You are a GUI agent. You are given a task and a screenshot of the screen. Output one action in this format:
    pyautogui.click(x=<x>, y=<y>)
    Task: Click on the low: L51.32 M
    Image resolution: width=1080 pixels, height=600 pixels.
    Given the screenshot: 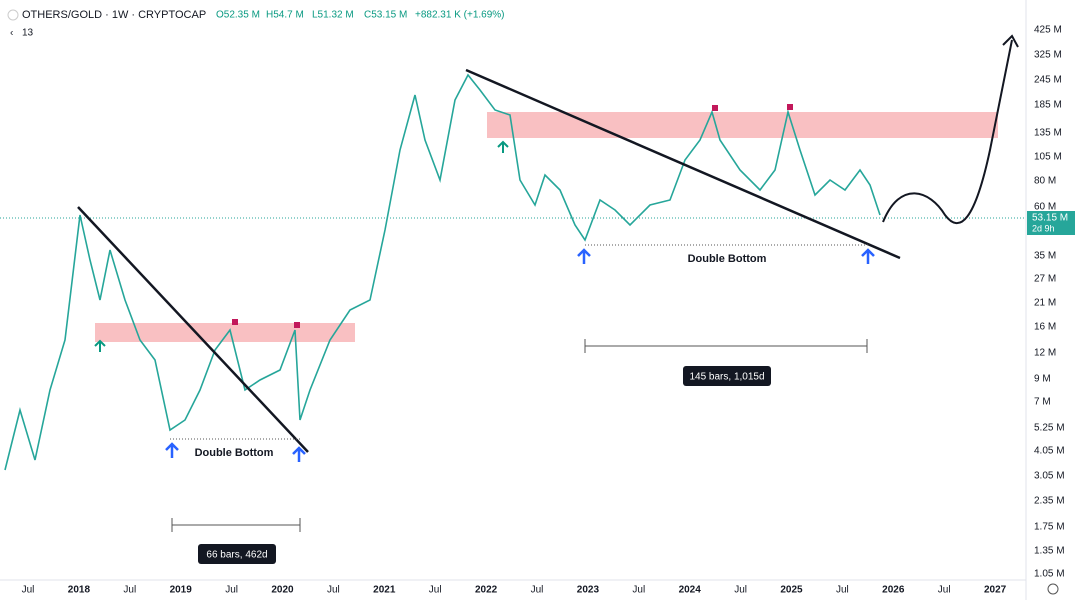 What is the action you would take?
    pyautogui.click(x=333, y=15)
    